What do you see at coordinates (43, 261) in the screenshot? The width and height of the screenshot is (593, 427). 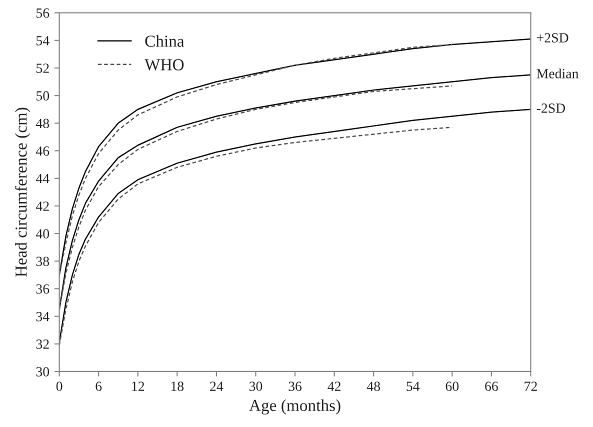 I see `y-tick-label: 38` at bounding box center [43, 261].